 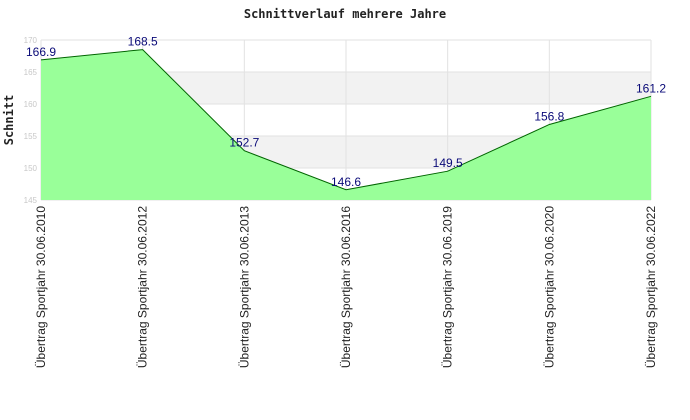 What do you see at coordinates (651, 287) in the screenshot?
I see `x-tick-label: Übertrag Sportjahr 30.06.2022` at bounding box center [651, 287].